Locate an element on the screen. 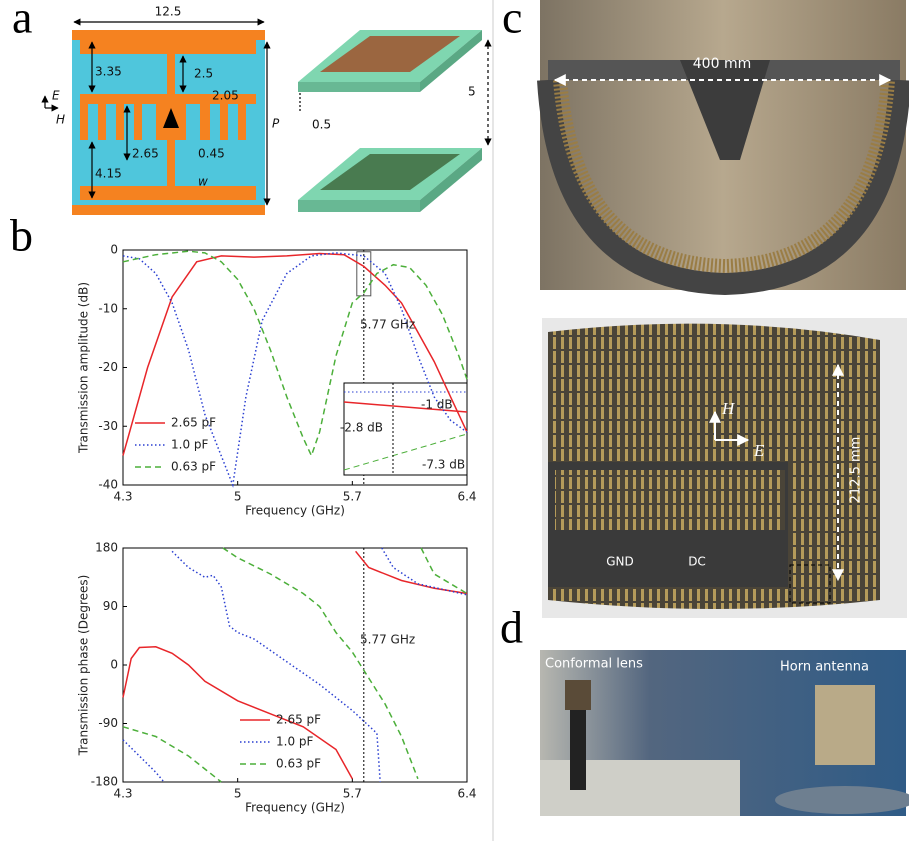  dimension: 2.05 is located at coordinates (225, 96).